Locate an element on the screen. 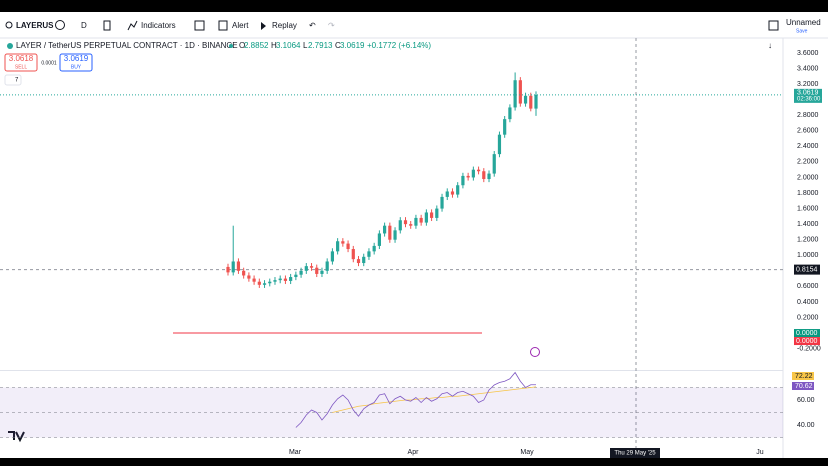  indicators-icon is located at coordinates (132, 25).